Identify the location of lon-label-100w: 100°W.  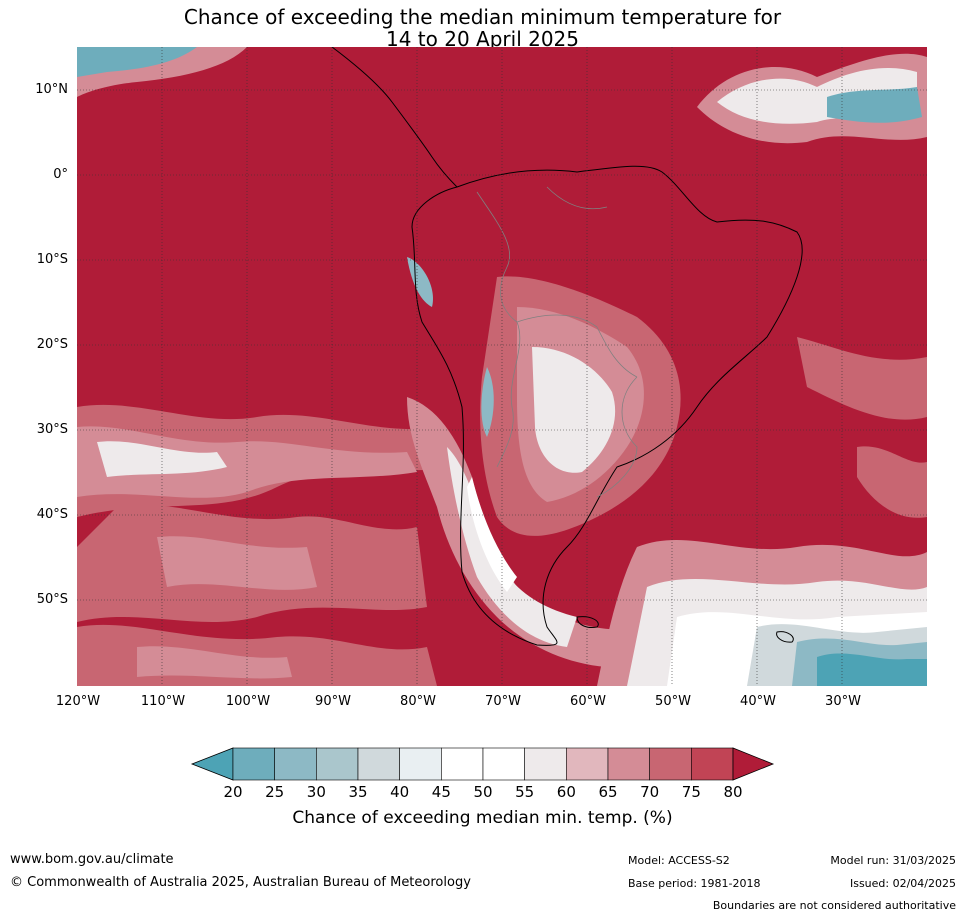
(248, 701).